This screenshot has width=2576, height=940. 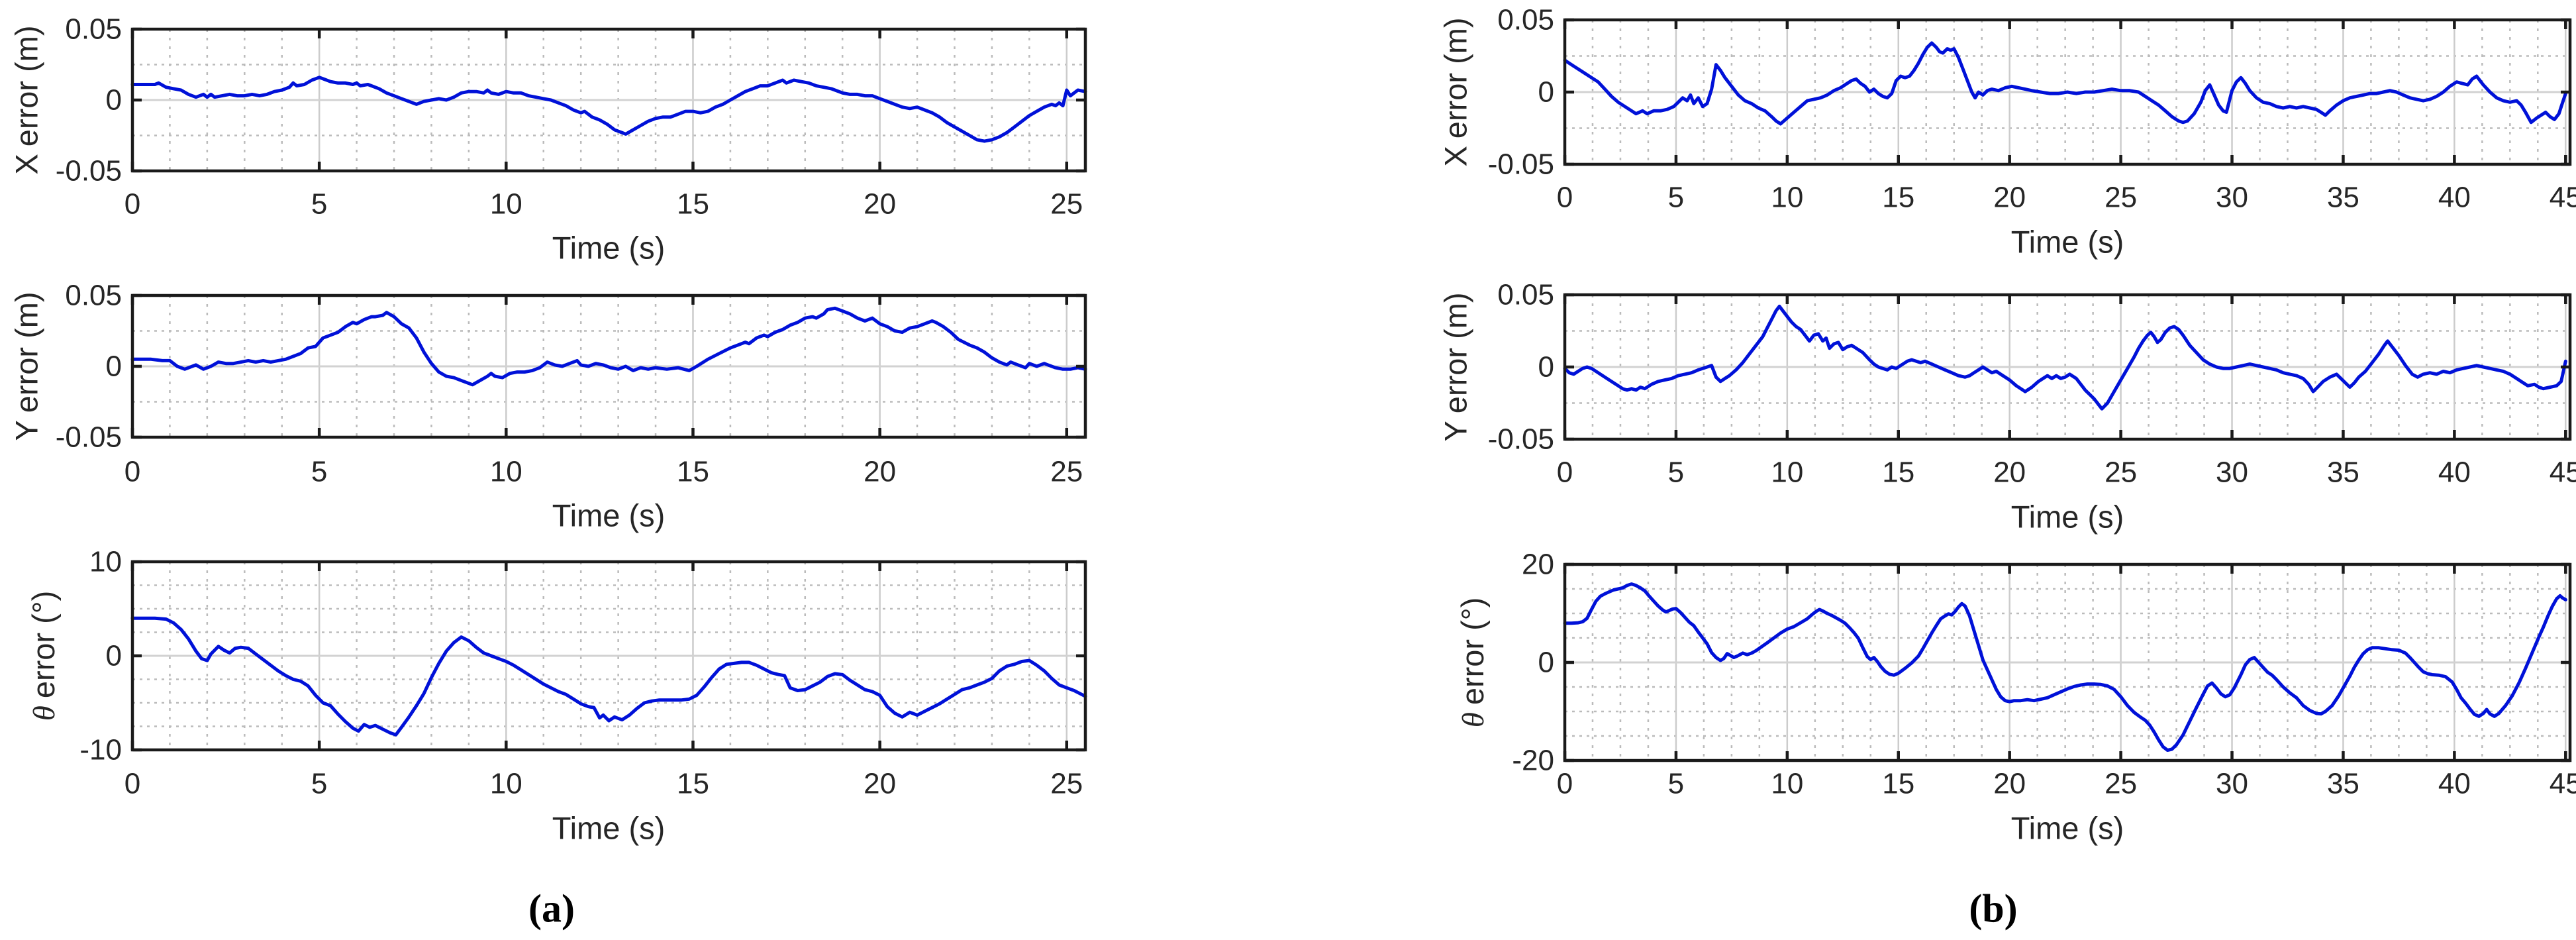 What do you see at coordinates (1993, 909) in the screenshot?
I see `caption-b: (b)` at bounding box center [1993, 909].